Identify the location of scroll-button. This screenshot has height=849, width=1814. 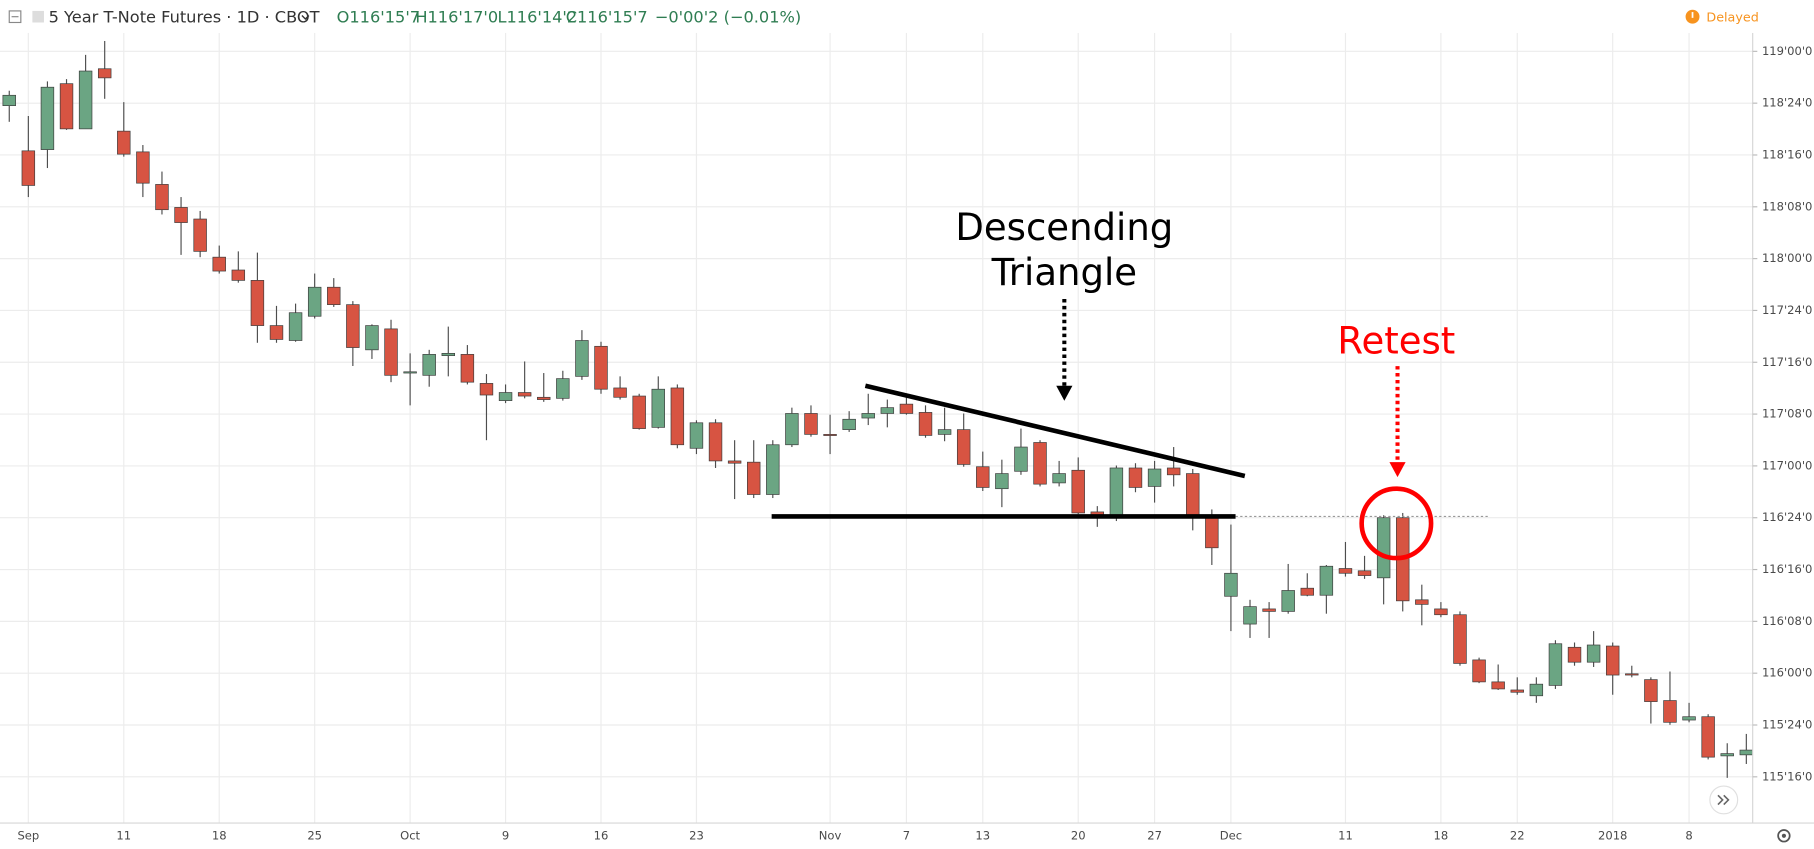
(1724, 800).